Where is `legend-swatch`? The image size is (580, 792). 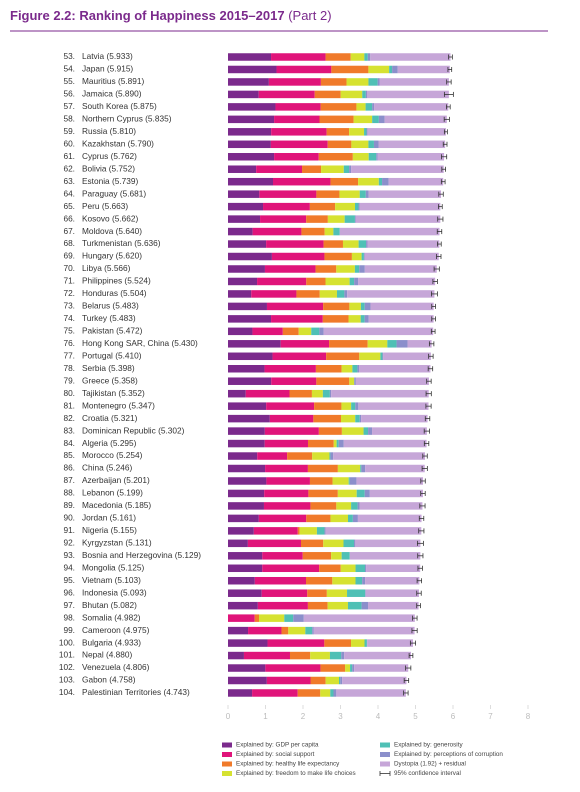
legend-swatch is located at coordinates (227, 764).